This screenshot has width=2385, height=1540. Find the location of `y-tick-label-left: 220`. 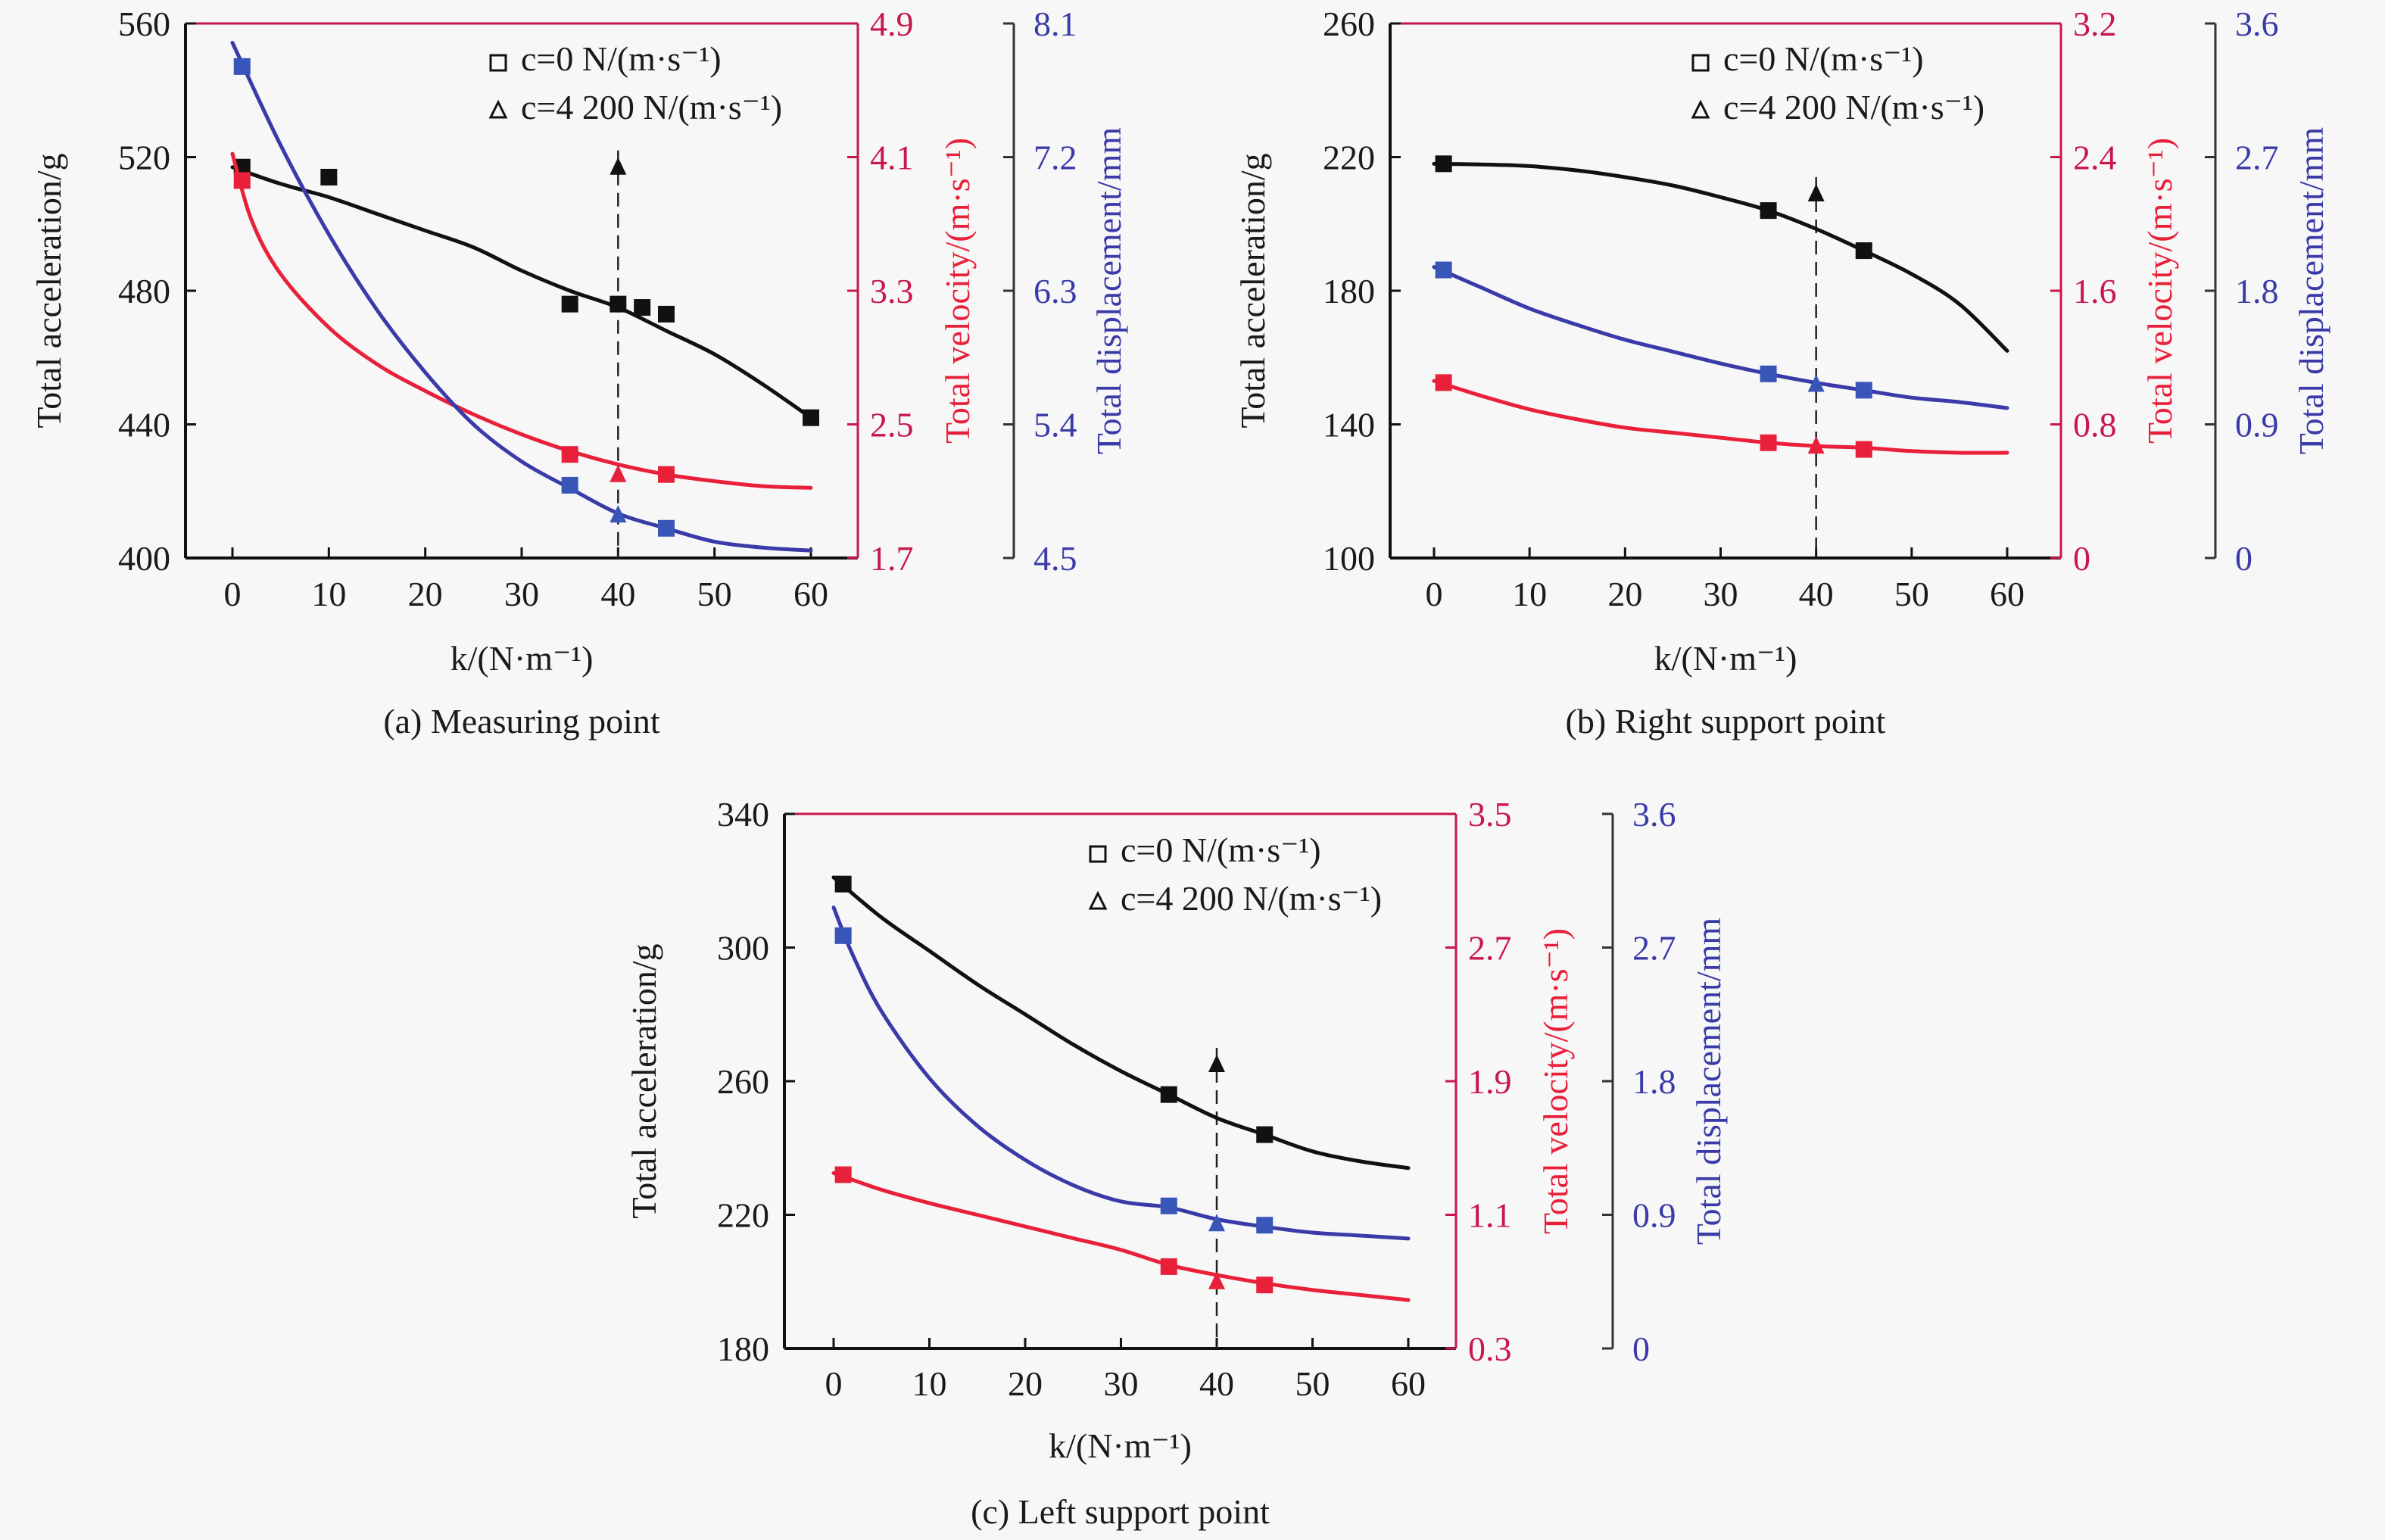

y-tick-label-left: 220 is located at coordinates (1349, 158).